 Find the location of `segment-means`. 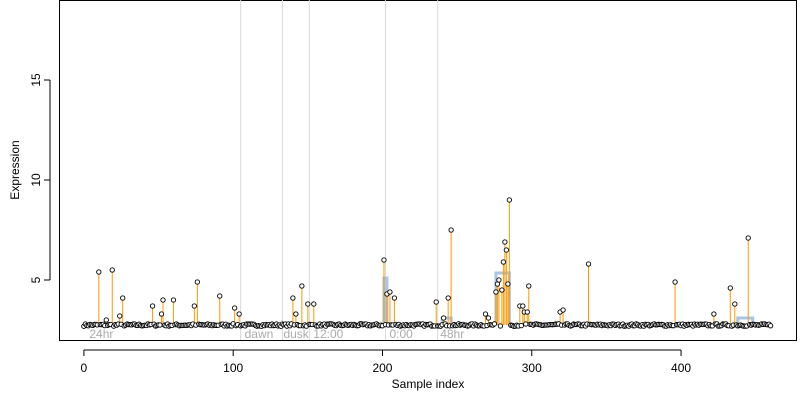

segment-means is located at coordinates (568, 298).